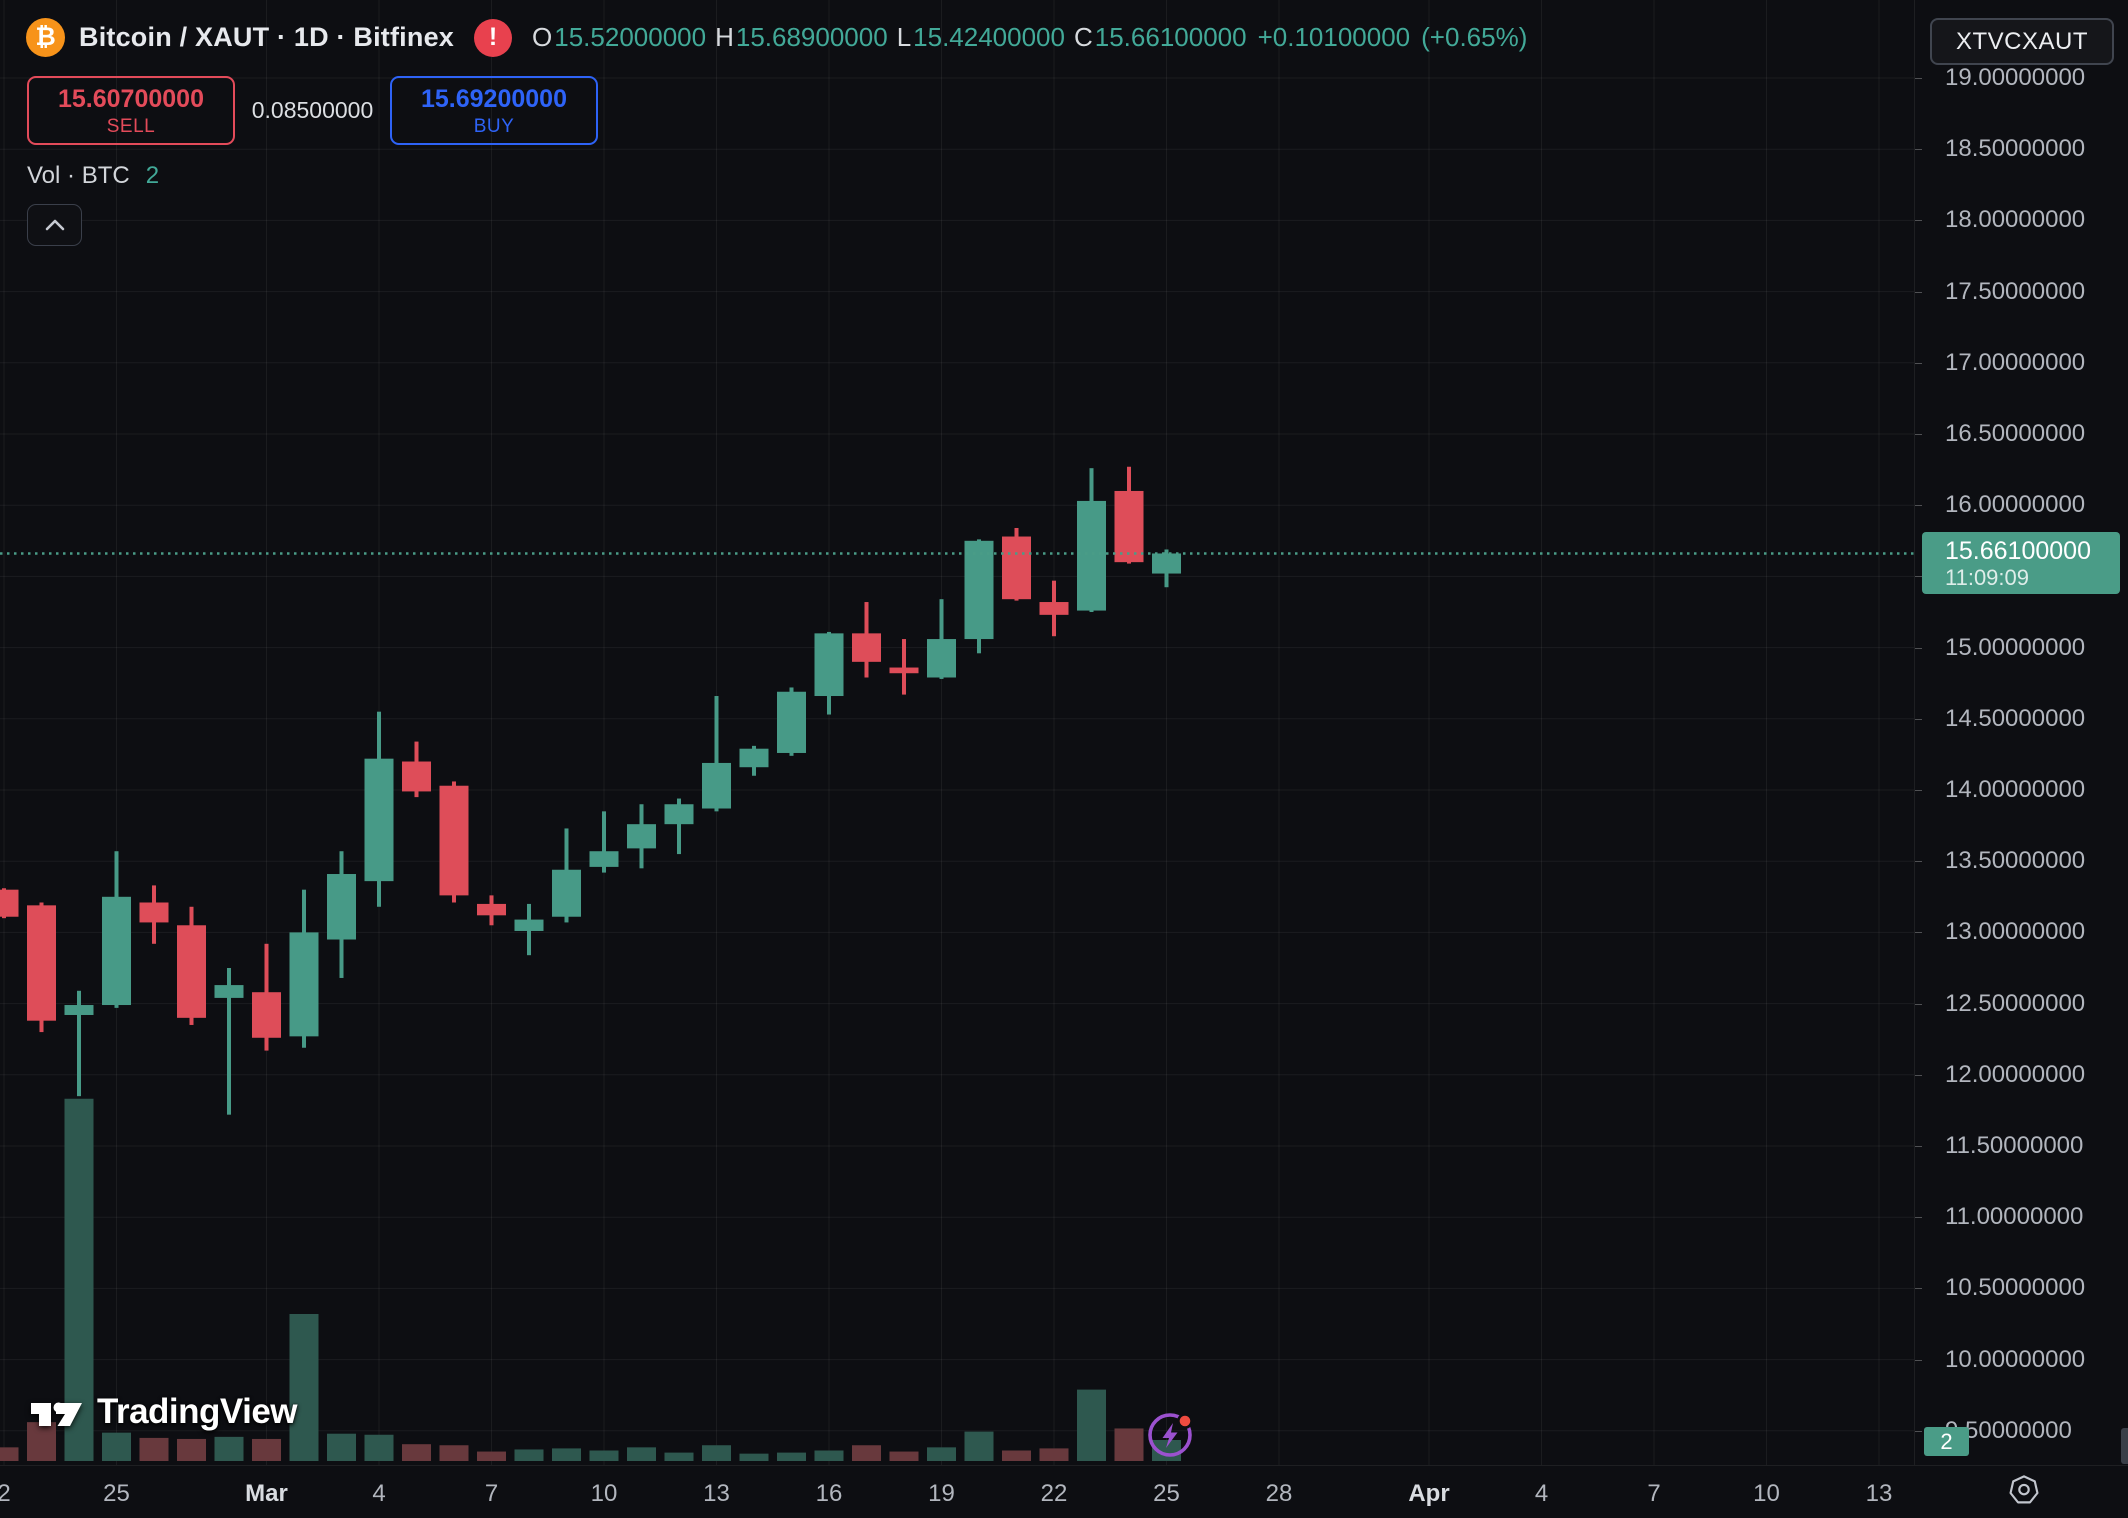  Describe the element at coordinates (379, 1493) in the screenshot. I see `time-axis-label: 4` at that location.